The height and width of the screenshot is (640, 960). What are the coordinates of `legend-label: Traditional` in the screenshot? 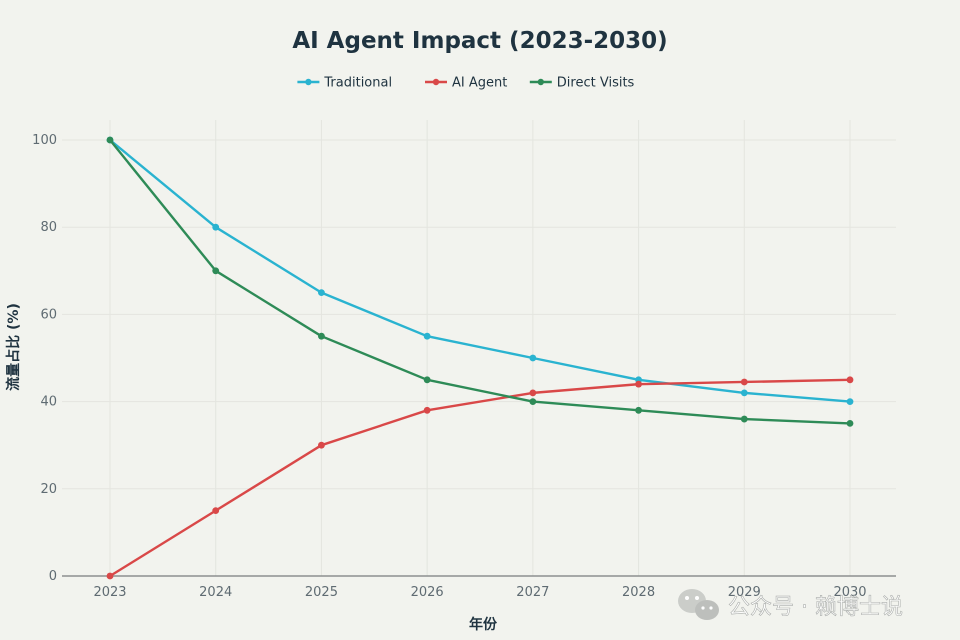 It's located at (357, 83).